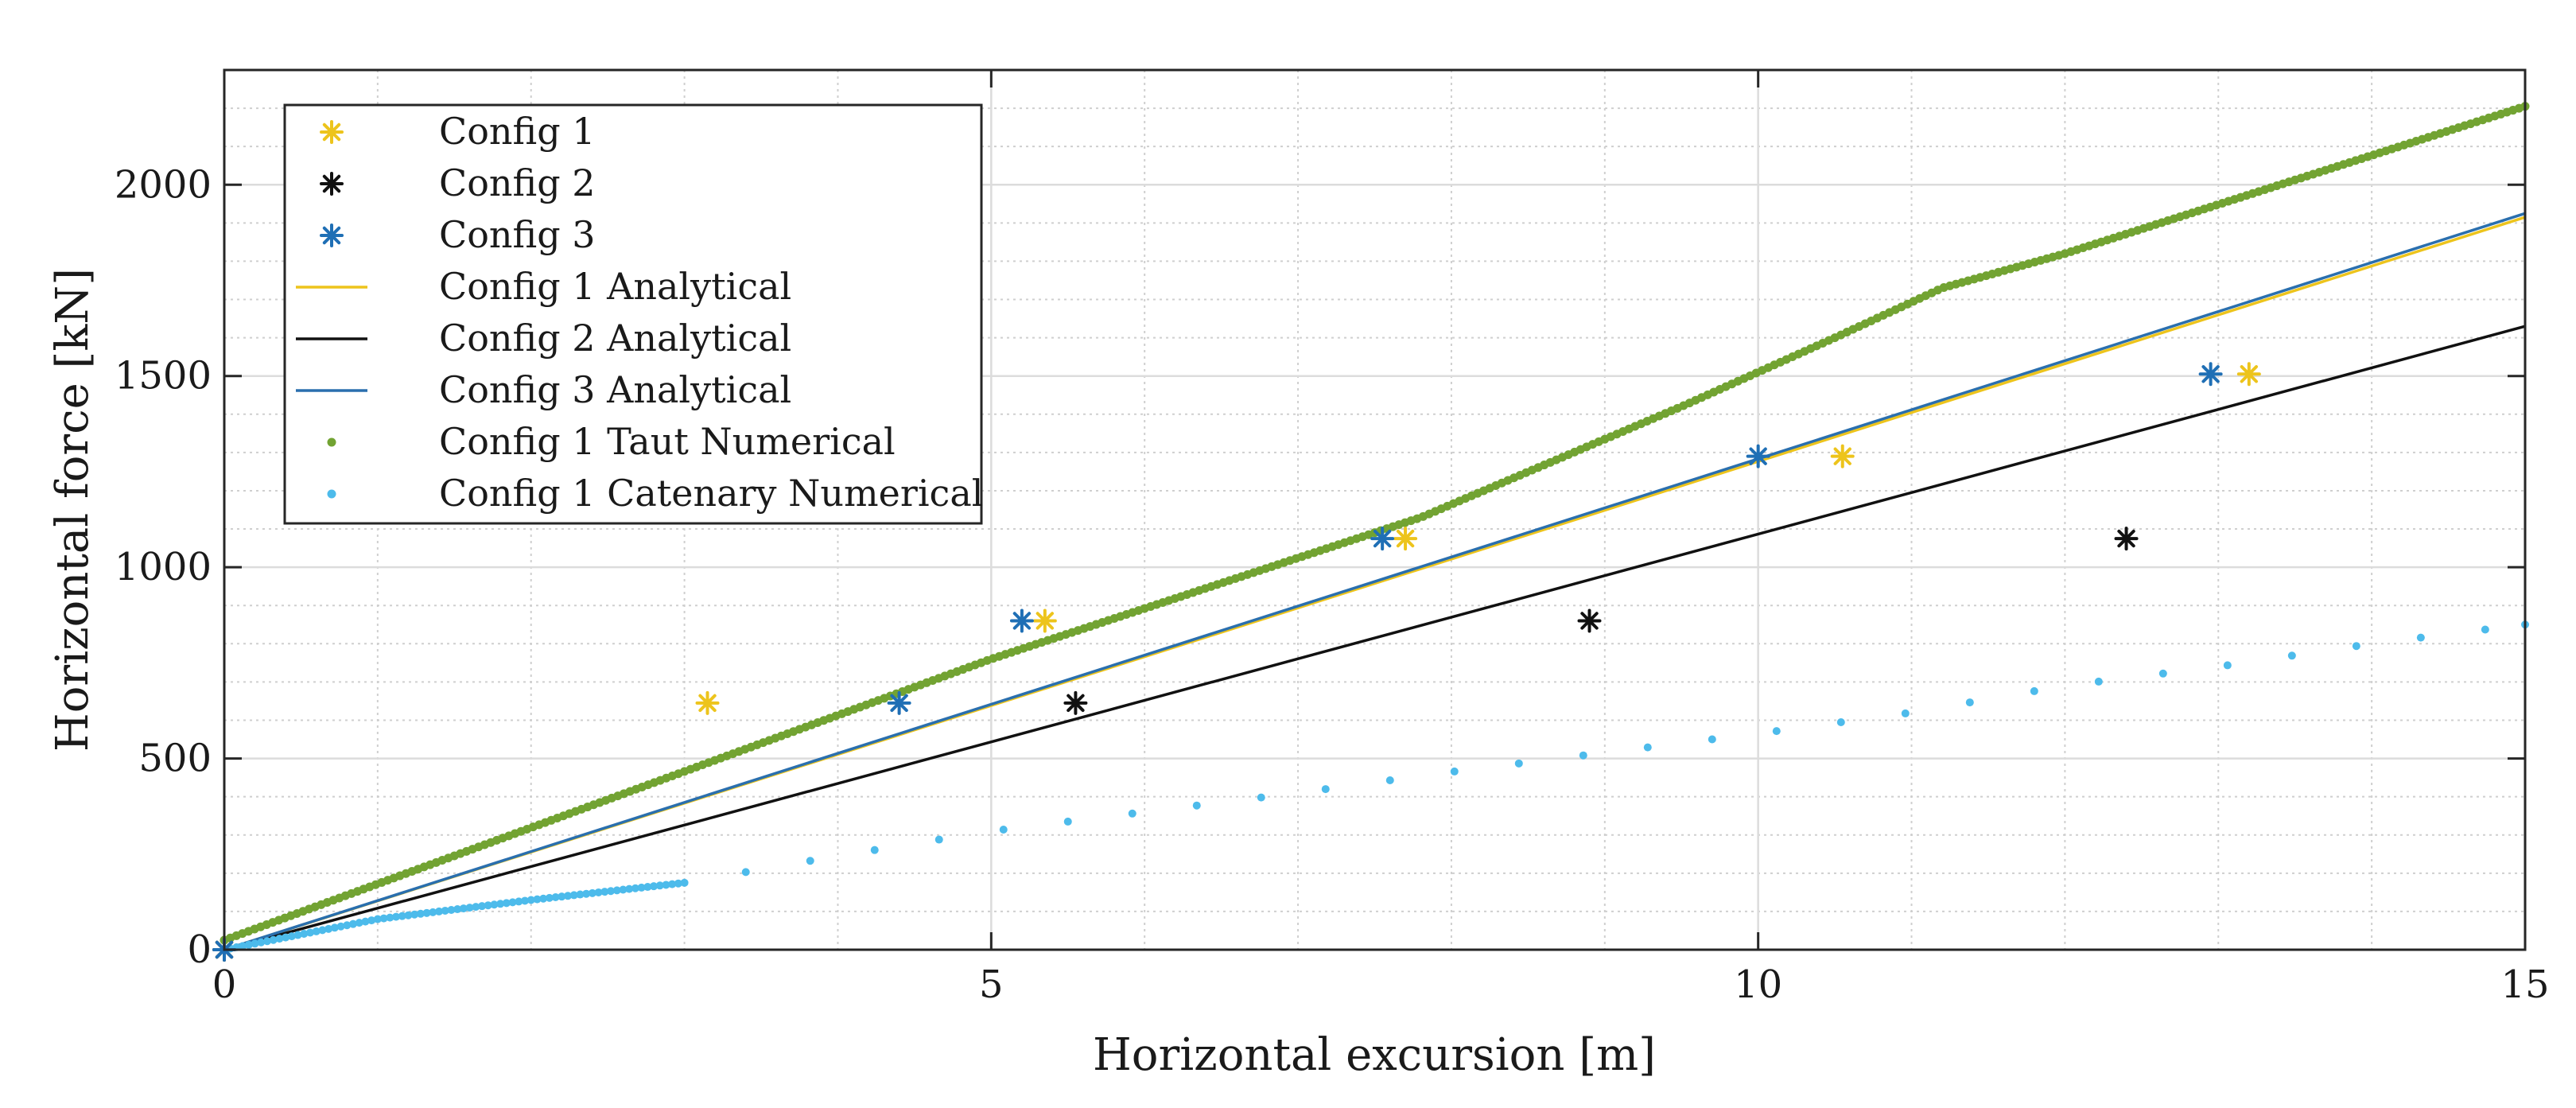 The image size is (2576, 1108). I want to click on legend-entry-config-1: Config 1, so click(458, 132).